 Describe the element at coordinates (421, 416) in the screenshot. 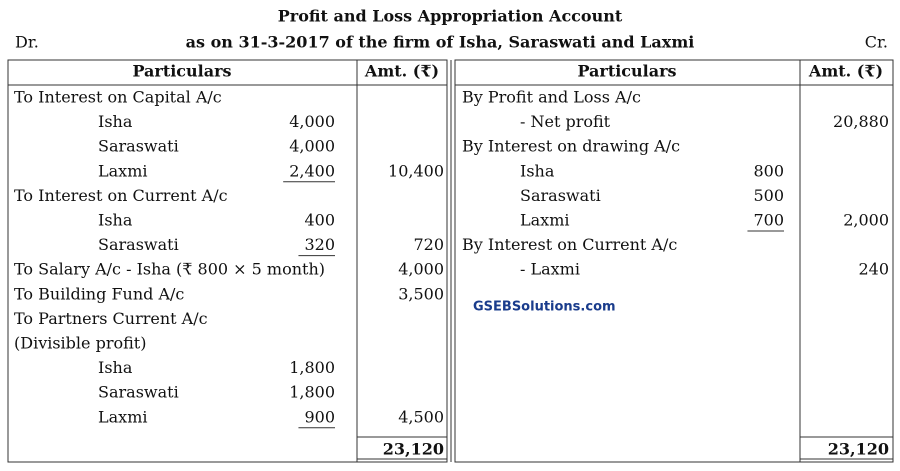

I see `amount: 4,500` at that location.